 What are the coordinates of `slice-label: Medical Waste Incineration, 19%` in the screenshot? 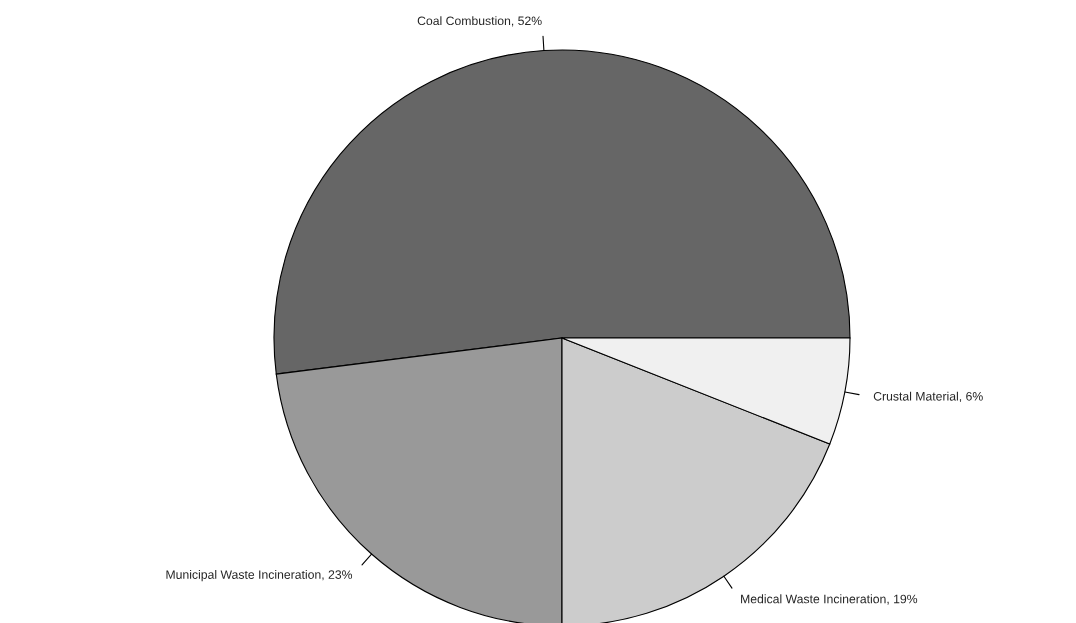 It's located at (829, 599).